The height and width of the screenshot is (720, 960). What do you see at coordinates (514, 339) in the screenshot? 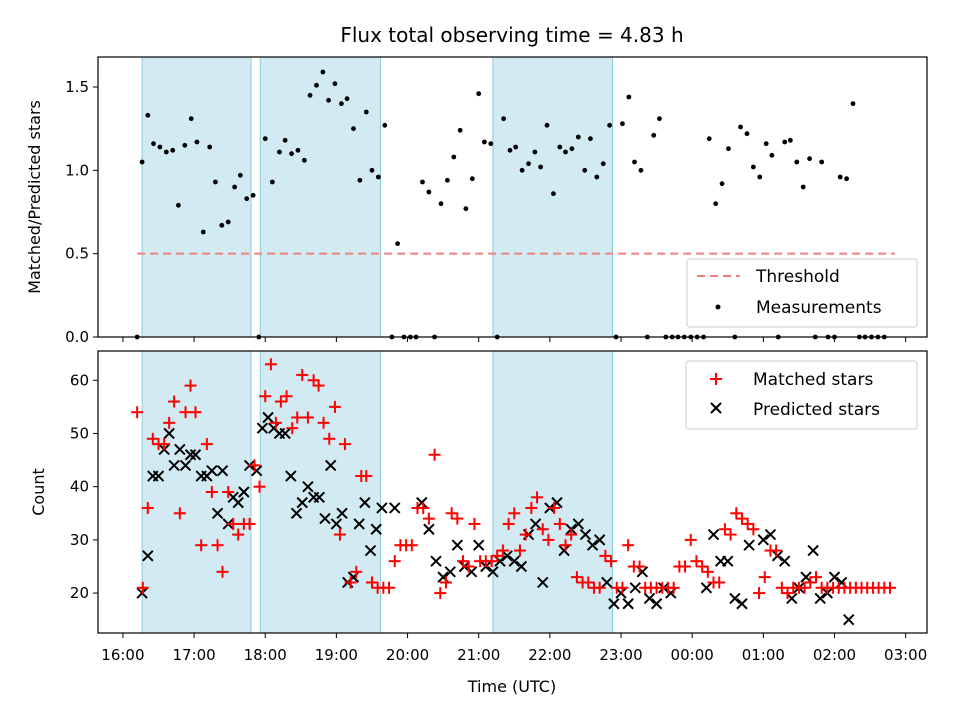
I see `top-x-ticks` at bounding box center [514, 339].